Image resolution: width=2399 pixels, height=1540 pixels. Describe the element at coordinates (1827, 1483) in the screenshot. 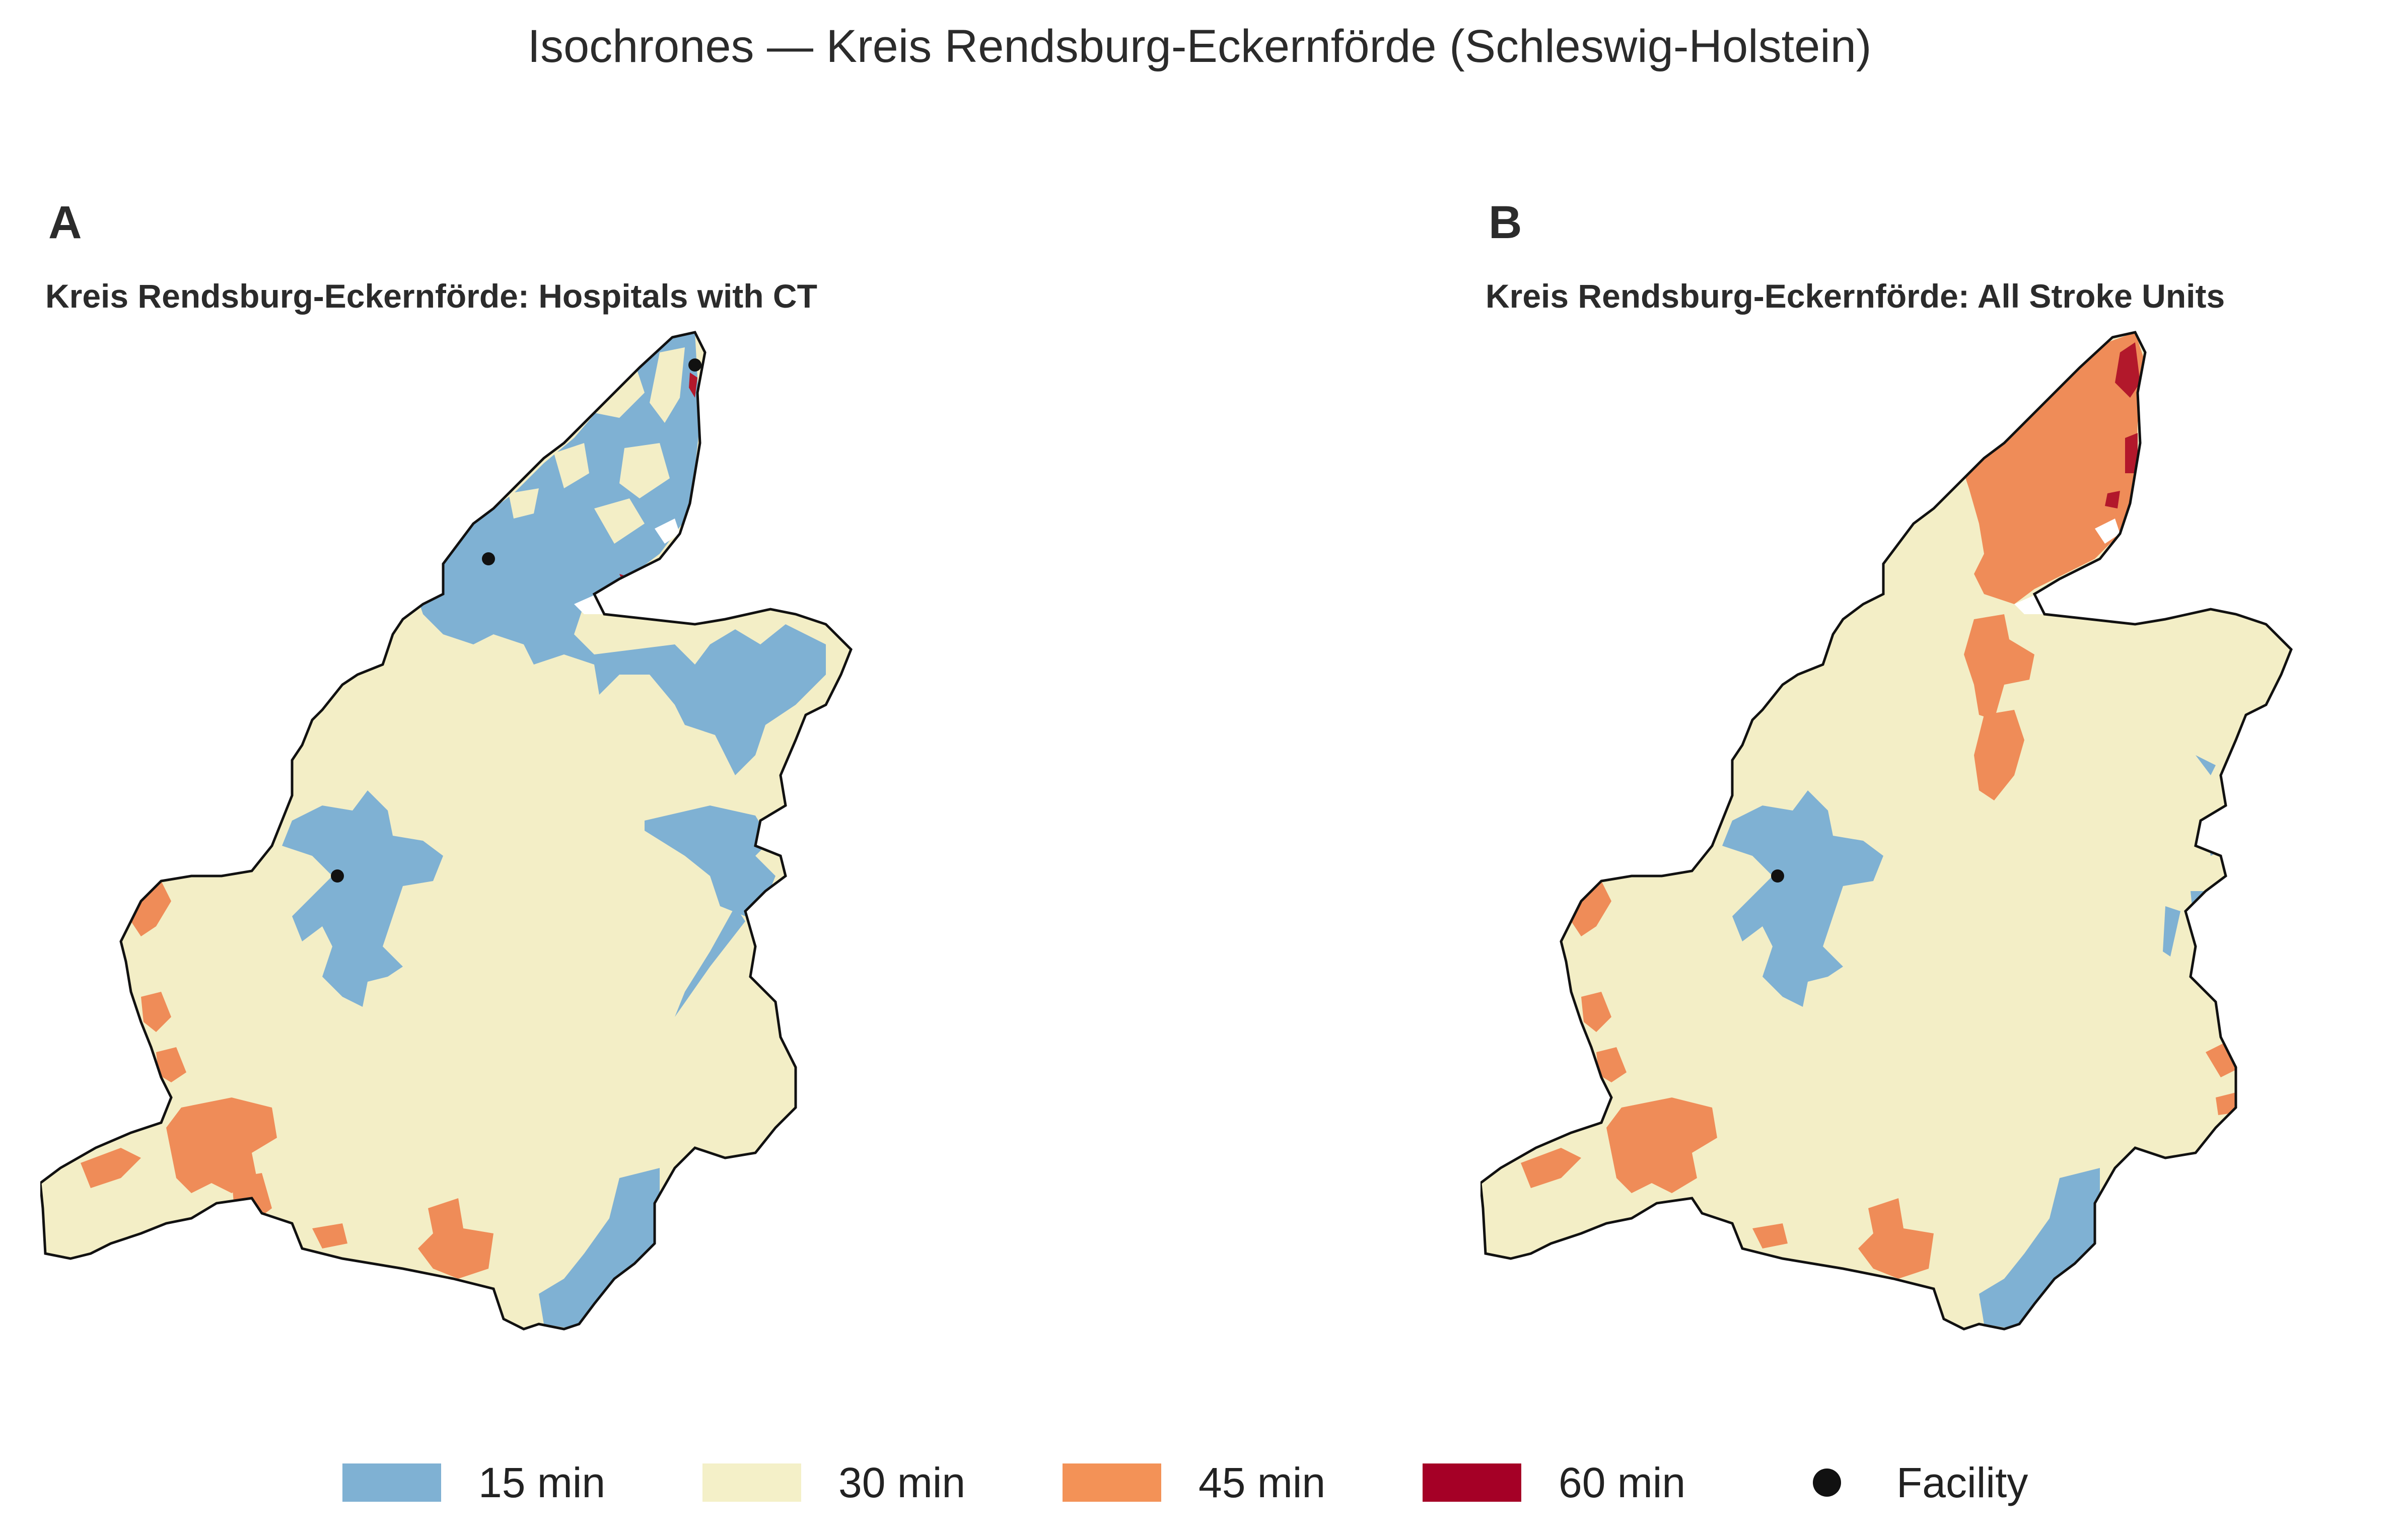

I see `facility-legend-icon` at that location.